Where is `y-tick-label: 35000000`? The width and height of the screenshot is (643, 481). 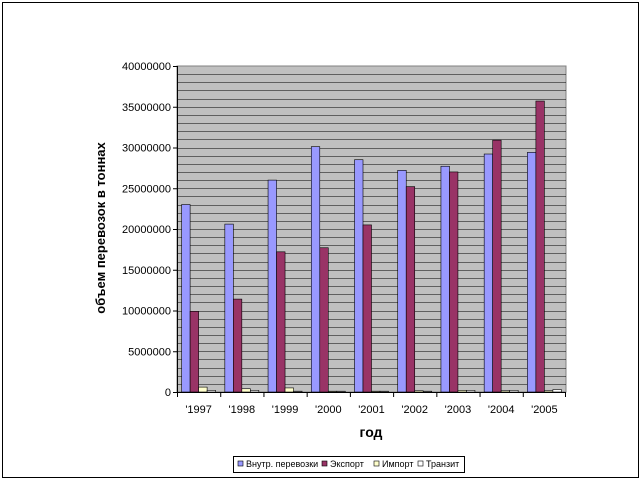
y-tick-label: 35000000 is located at coordinates (146, 108).